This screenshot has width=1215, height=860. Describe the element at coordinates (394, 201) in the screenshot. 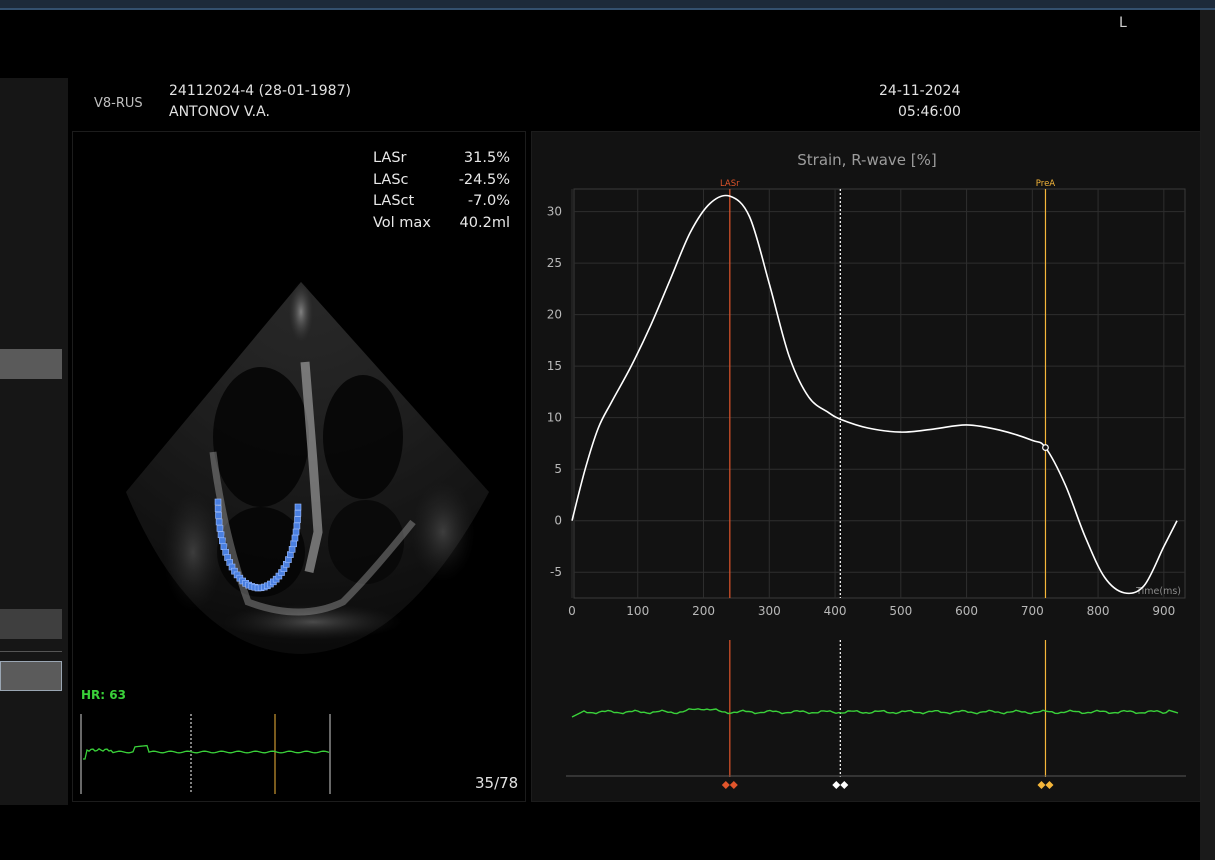

I see `measurement-label: LASct` at that location.